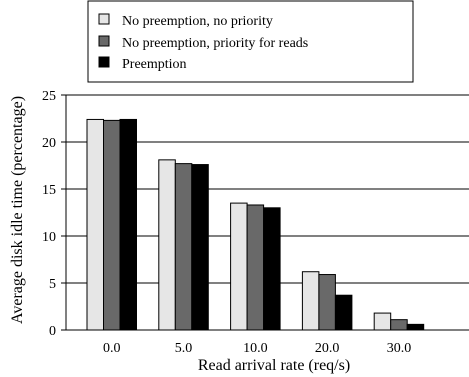 This screenshot has width=469, height=377. Describe the element at coordinates (49, 96) in the screenshot. I see `y-tick-label: 25` at that location.